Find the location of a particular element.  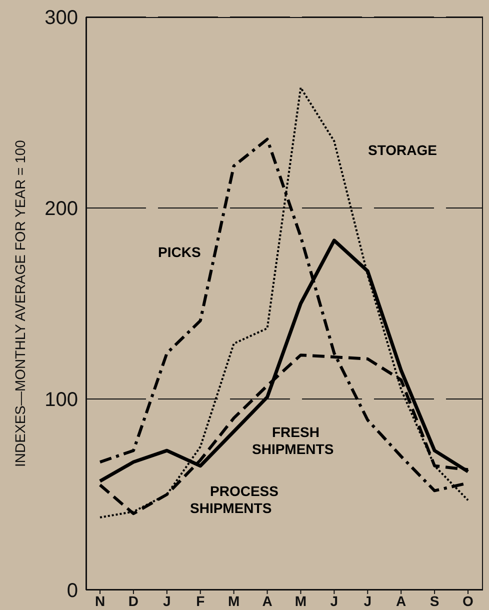

y-tick-label: 100 is located at coordinates (61, 400).